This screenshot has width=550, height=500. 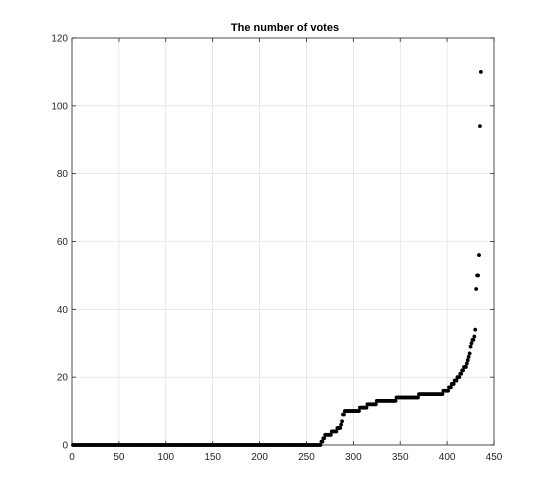 I want to click on x-tick-label: 0, so click(x=72, y=457).